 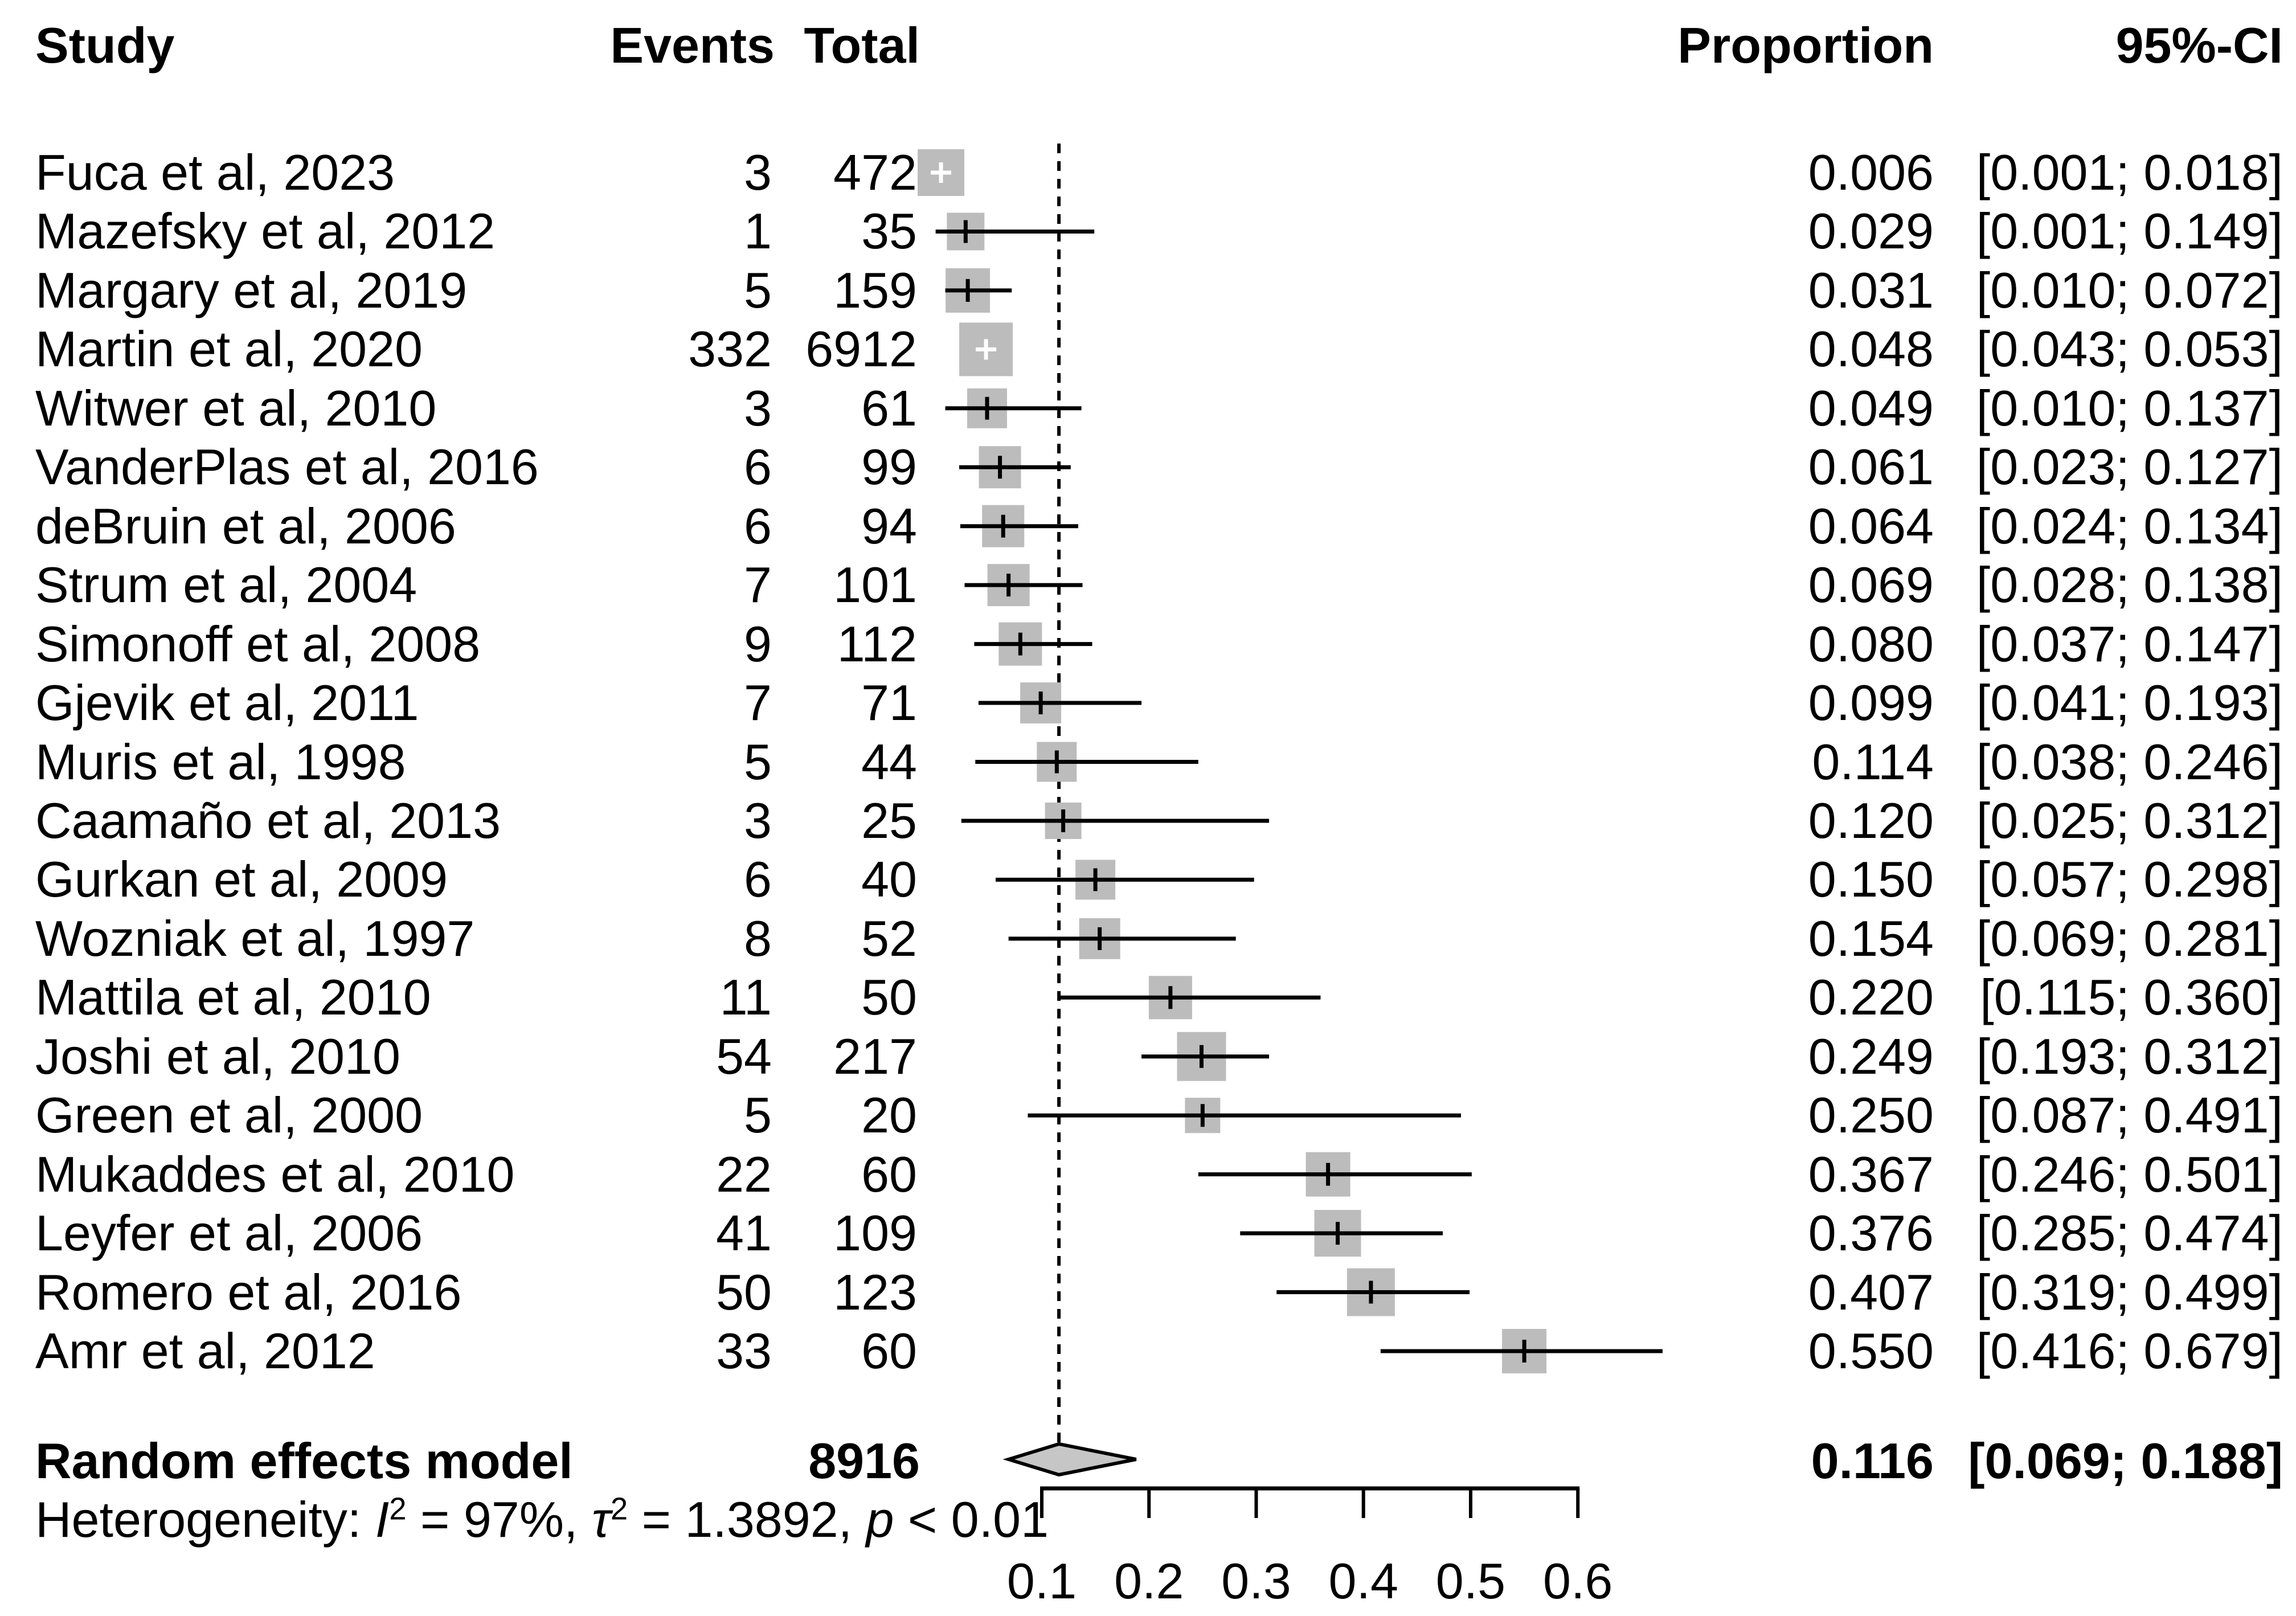 What do you see at coordinates (2129, 407) in the screenshot?
I see `ci-value: [0.010; 0.137]` at bounding box center [2129, 407].